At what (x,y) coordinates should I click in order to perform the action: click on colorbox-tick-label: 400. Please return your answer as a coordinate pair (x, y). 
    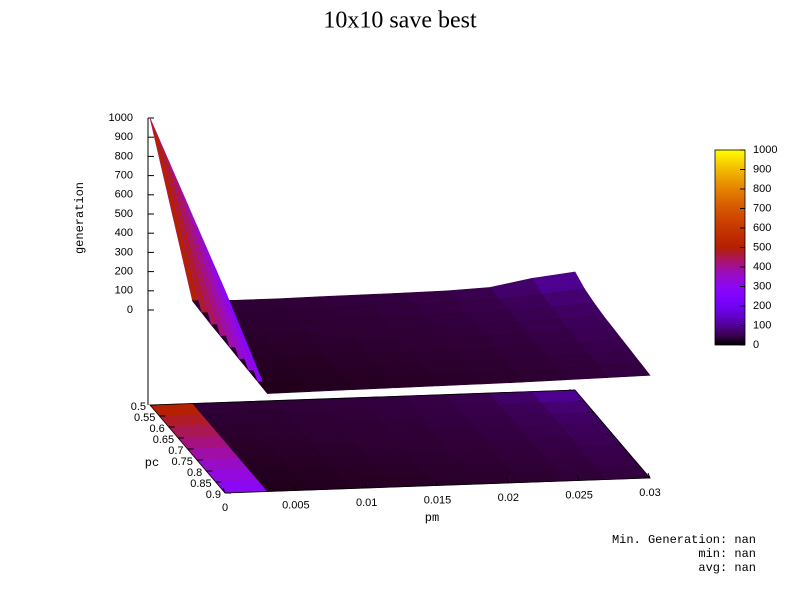
    Looking at the image, I should click on (762, 267).